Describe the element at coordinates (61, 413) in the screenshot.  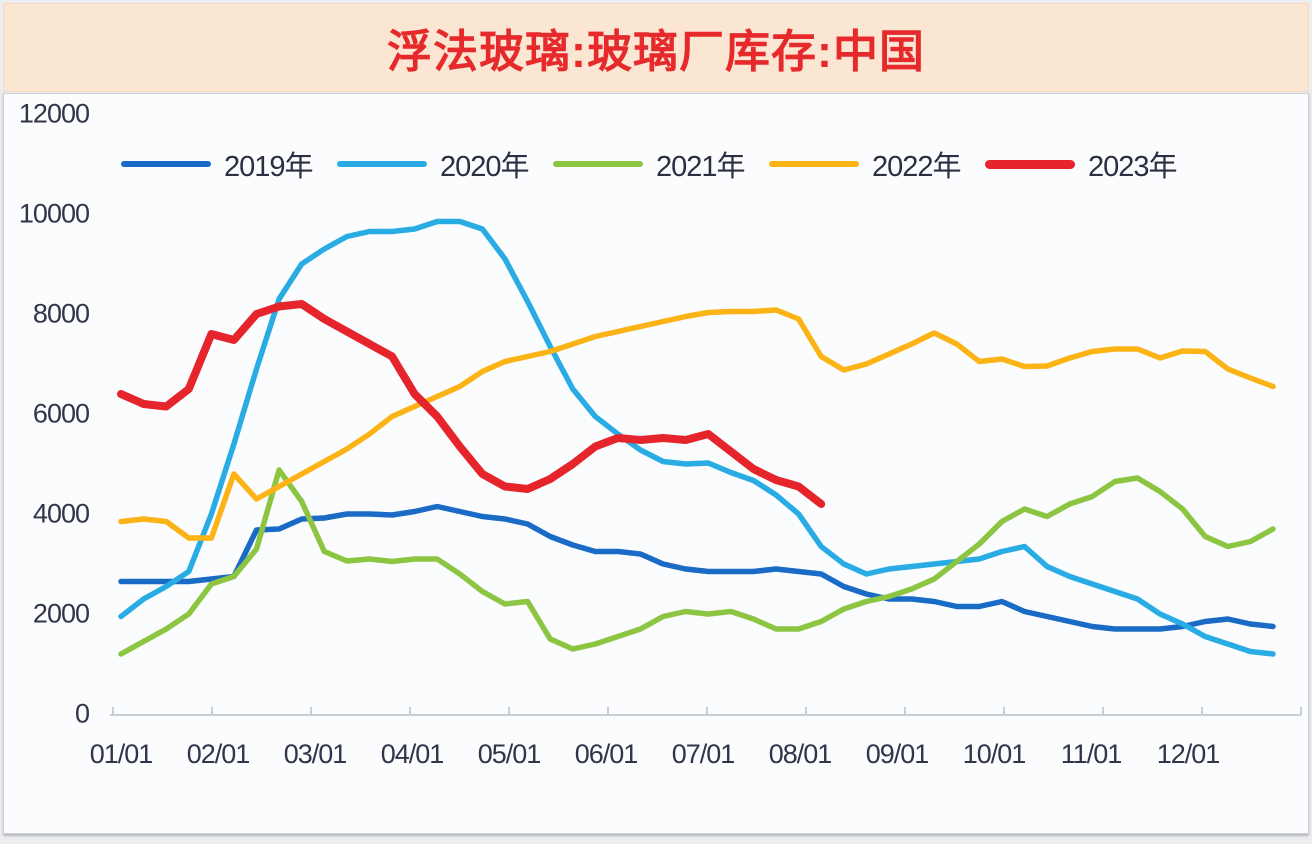
I see `y-tick-label: 6000` at that location.